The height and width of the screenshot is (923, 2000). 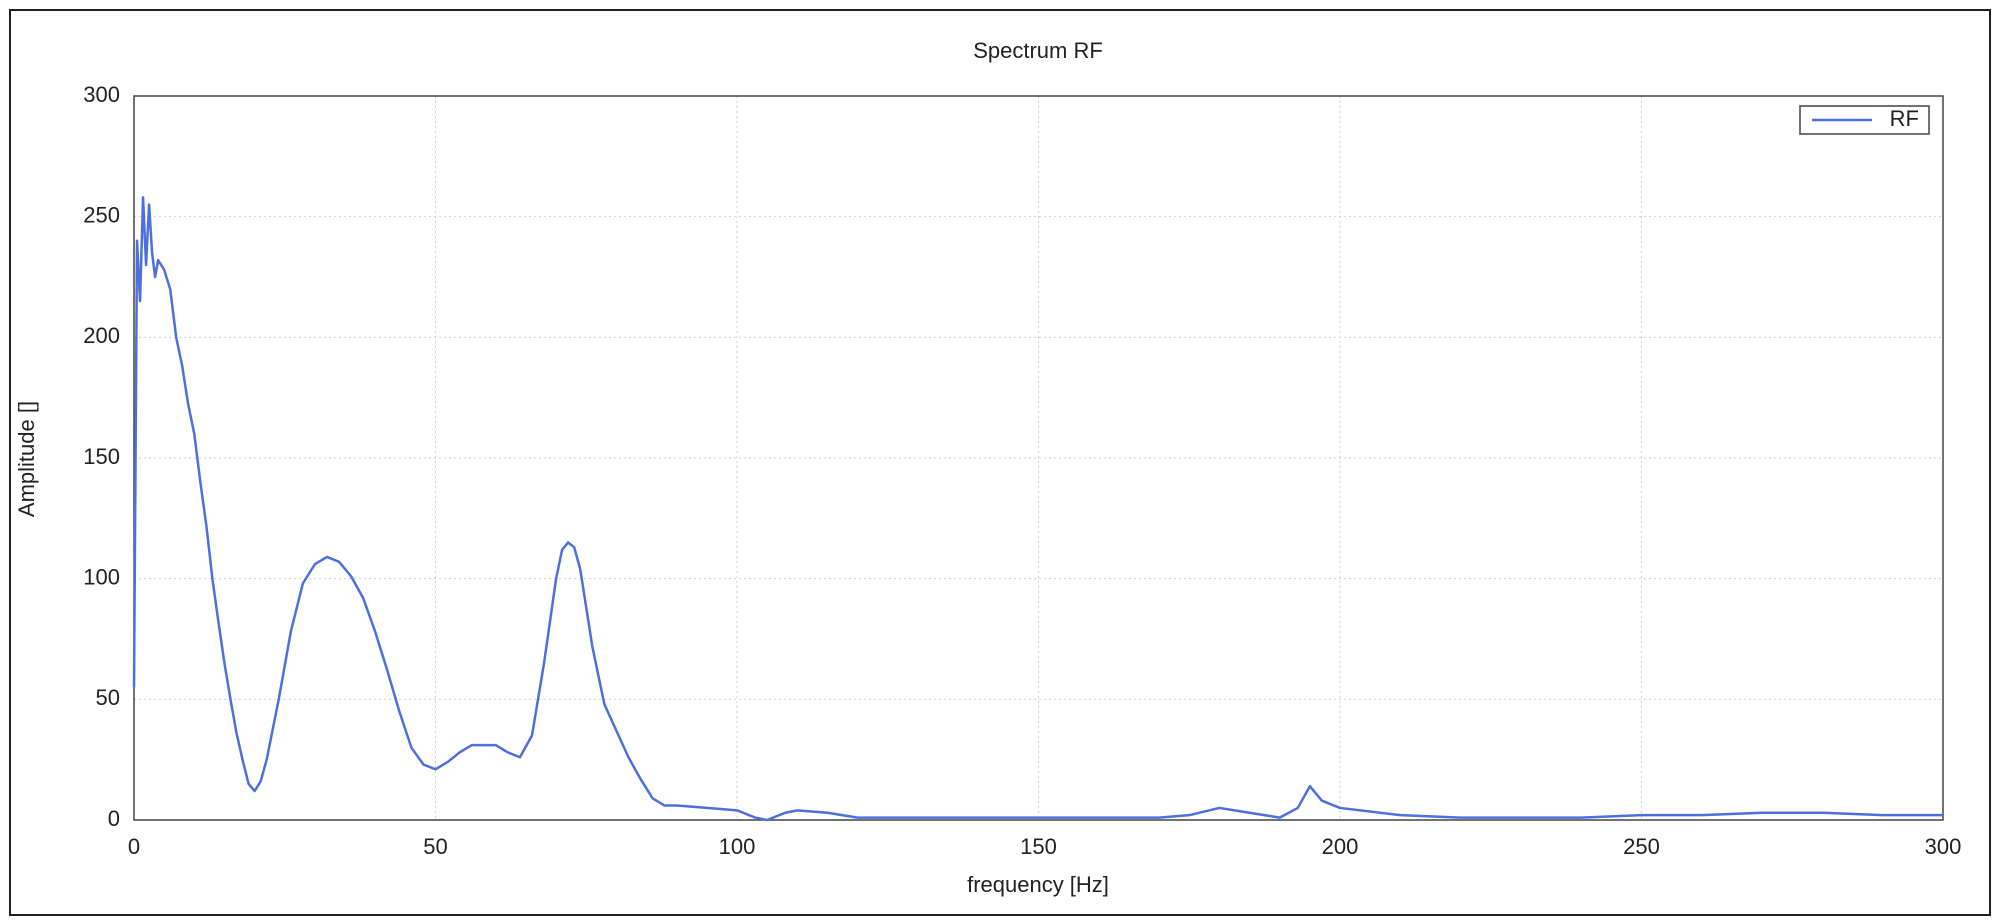 I want to click on y-tick-label: 300, so click(x=101, y=94).